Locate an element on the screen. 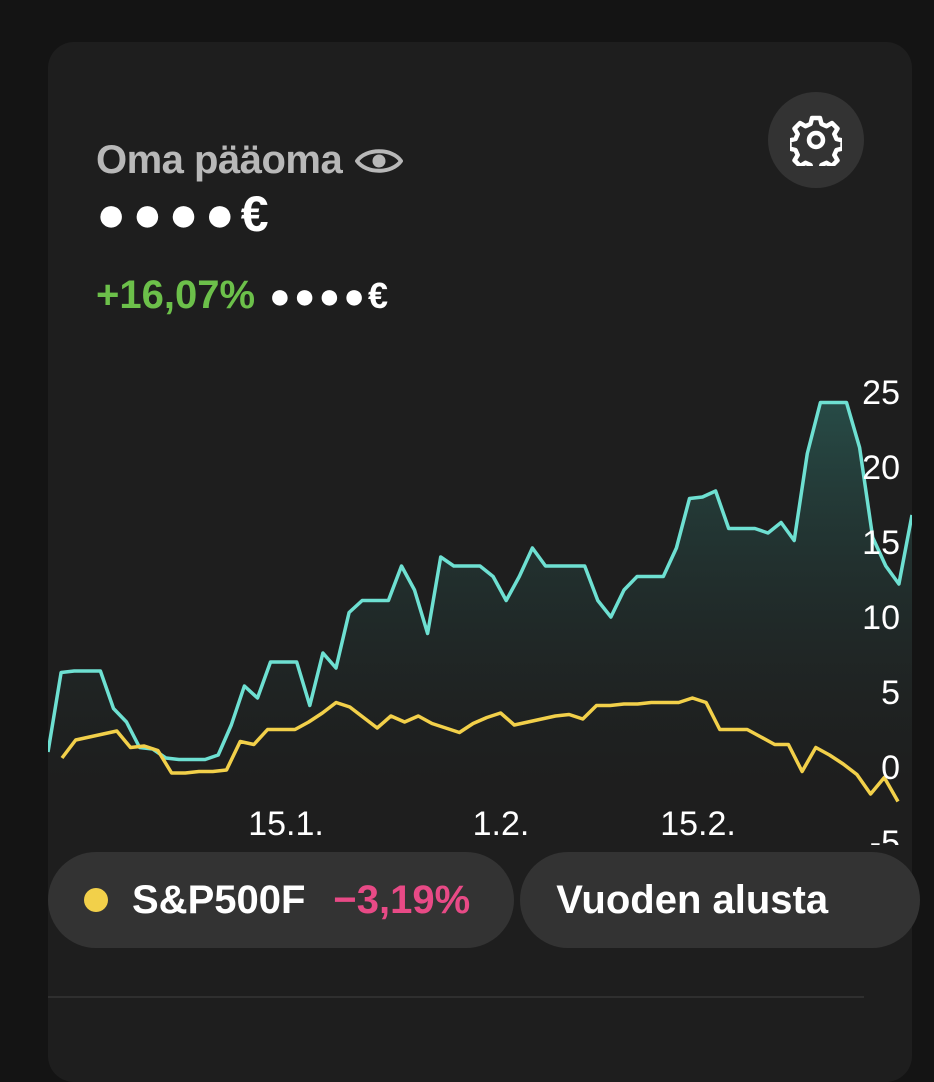 Image resolution: width=934 pixels, height=1082 pixels. period-selector-chip: Vuoden alusta is located at coordinates (720, 900).